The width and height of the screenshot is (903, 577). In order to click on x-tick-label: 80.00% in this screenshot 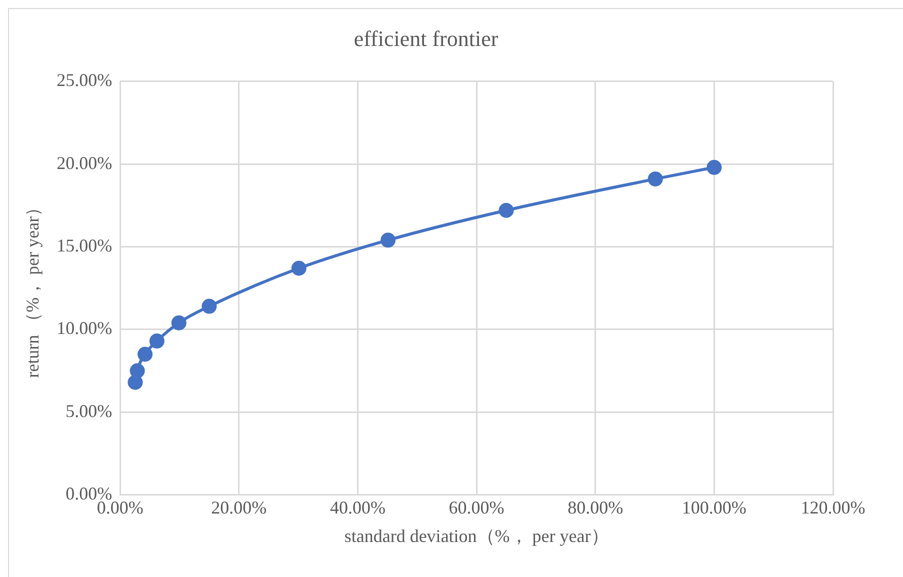, I will do `click(596, 507)`.